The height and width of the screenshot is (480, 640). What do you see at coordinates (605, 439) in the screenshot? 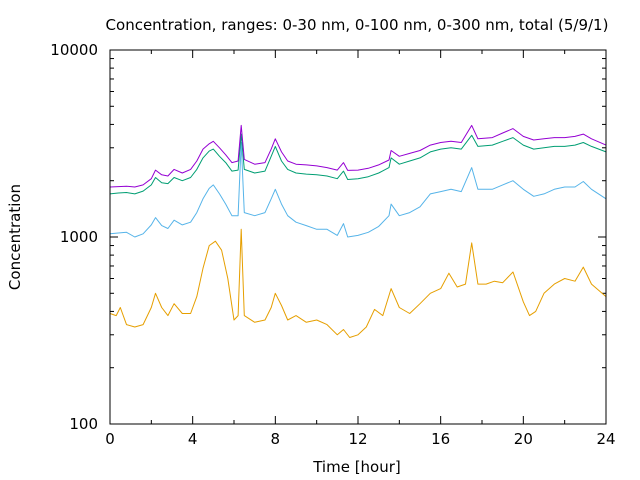
I see `x-tick-label: 24` at bounding box center [605, 439].